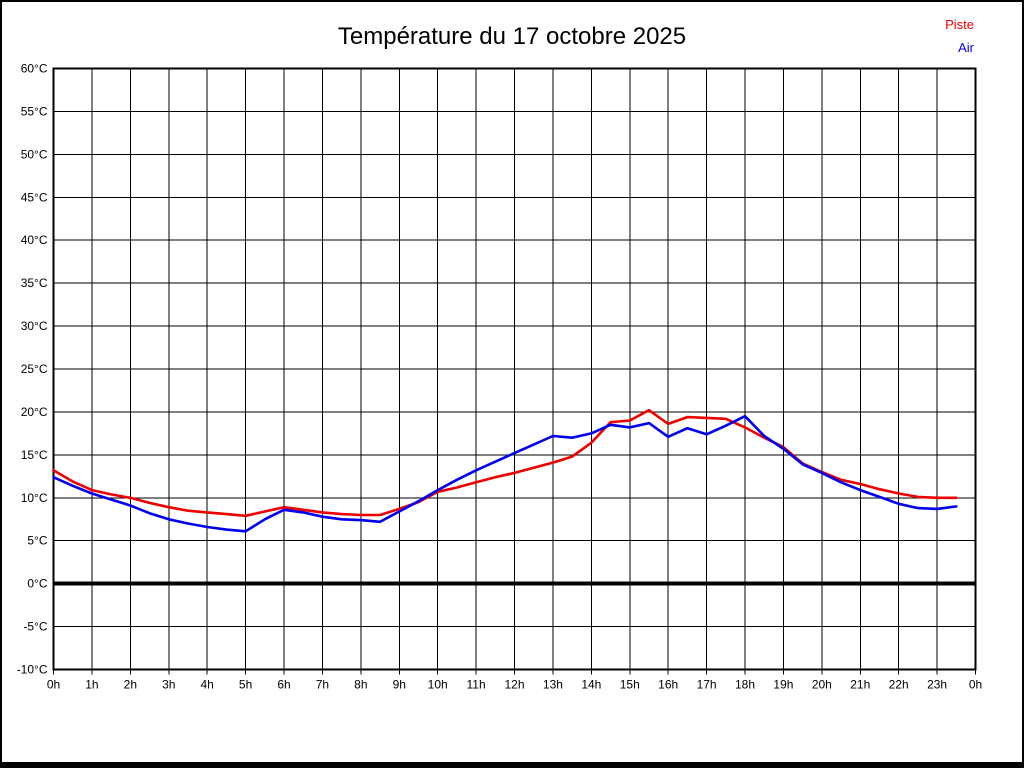  I want to click on y-tick-label: 50°C, so click(34, 154).